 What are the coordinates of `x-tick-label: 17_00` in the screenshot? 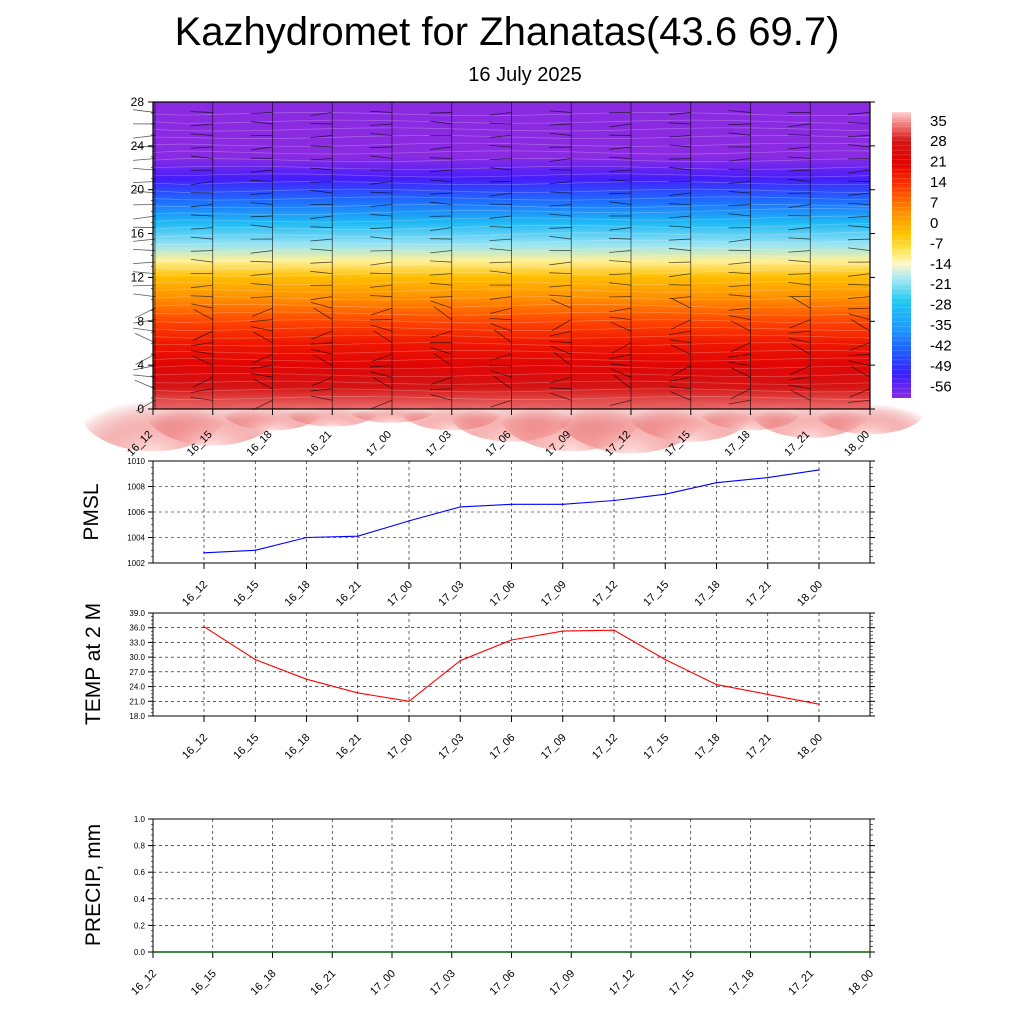 It's located at (379, 444).